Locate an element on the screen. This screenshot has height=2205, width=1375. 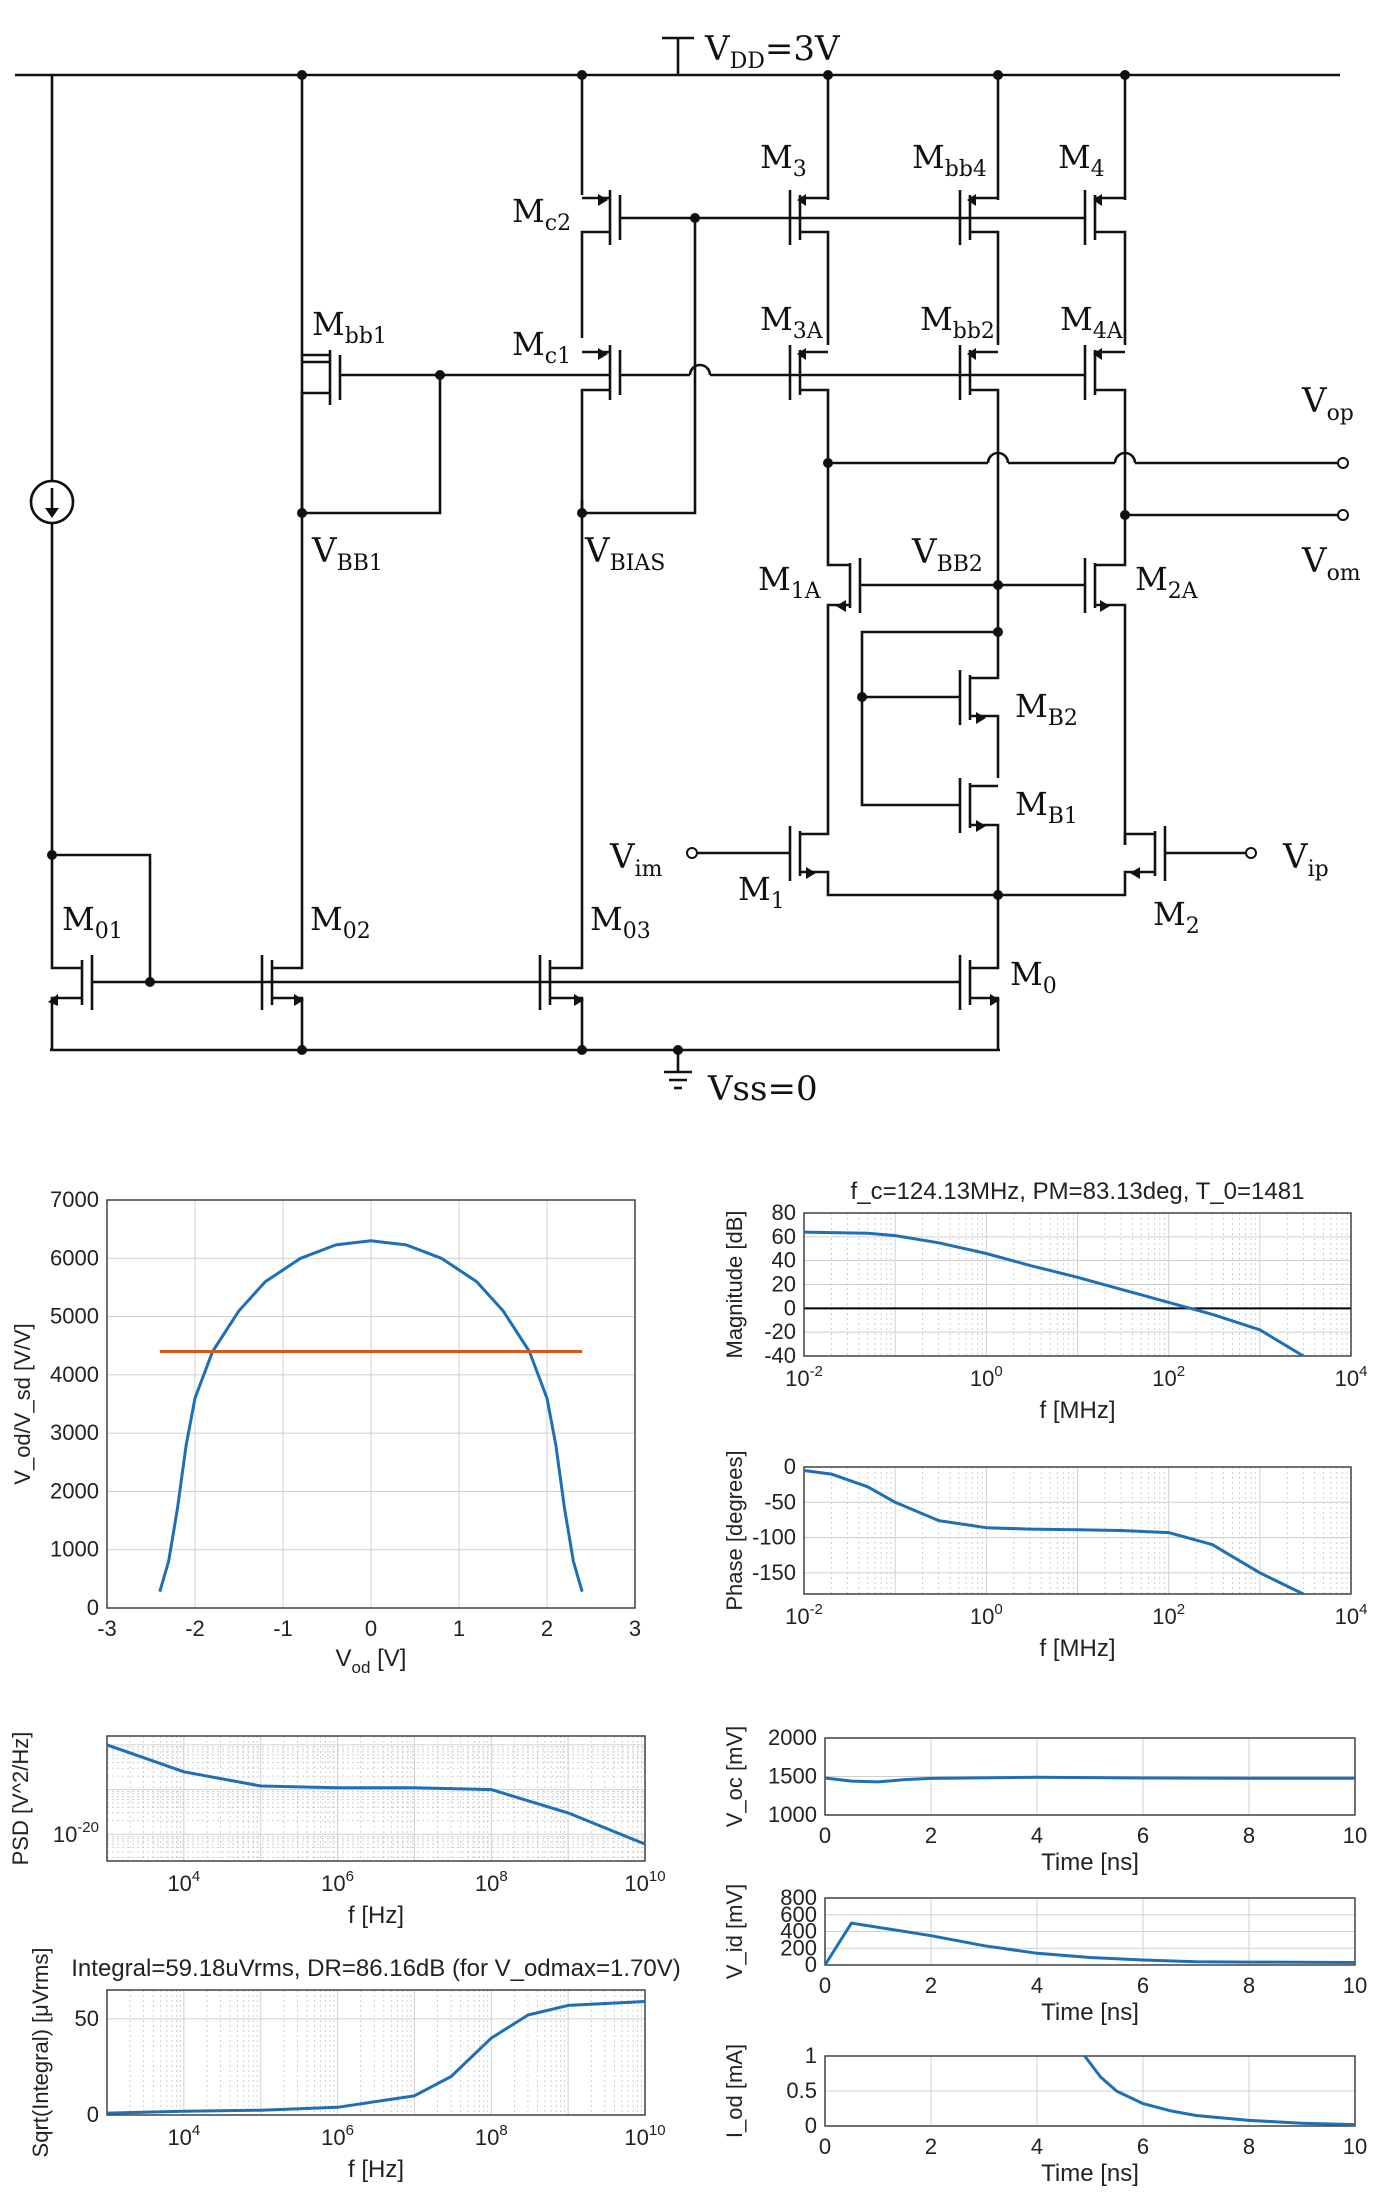
ytick-label: 20 is located at coordinates (784, 1284).